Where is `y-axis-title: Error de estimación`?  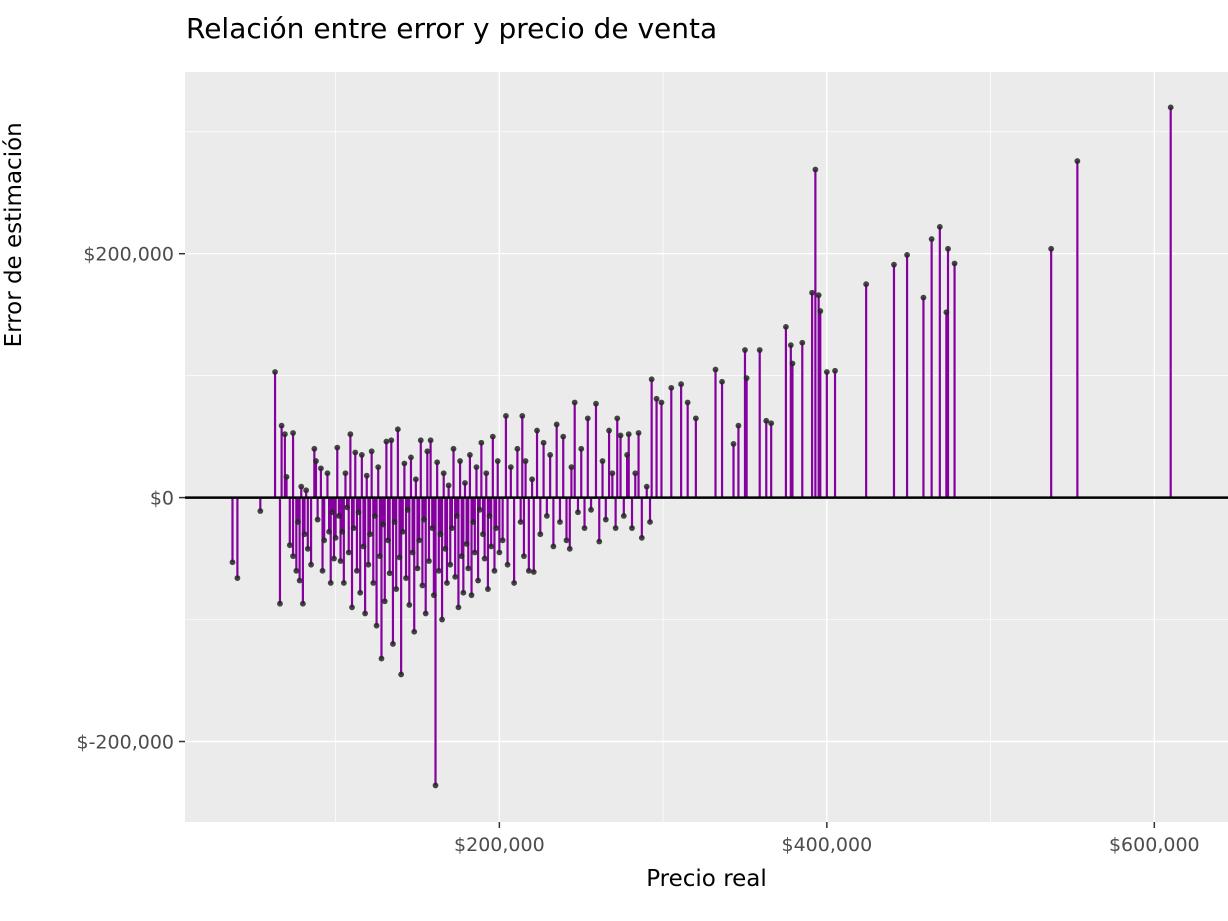 y-axis-title: Error de estimación is located at coordinates (14, 235).